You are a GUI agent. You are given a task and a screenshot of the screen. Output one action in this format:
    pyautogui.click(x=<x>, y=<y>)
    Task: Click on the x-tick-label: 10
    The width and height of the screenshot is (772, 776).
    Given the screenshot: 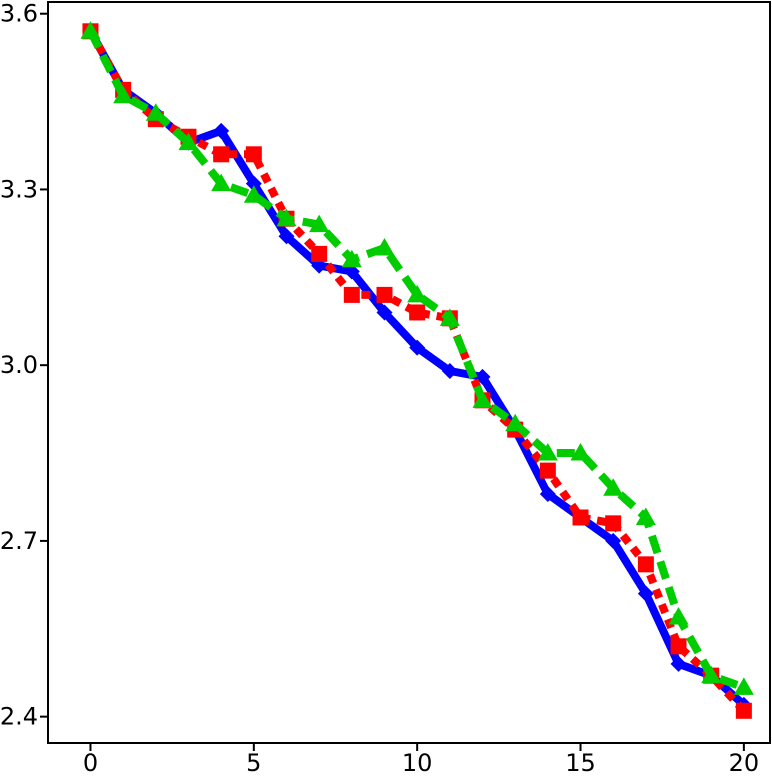 What is the action you would take?
    pyautogui.click(x=417, y=760)
    